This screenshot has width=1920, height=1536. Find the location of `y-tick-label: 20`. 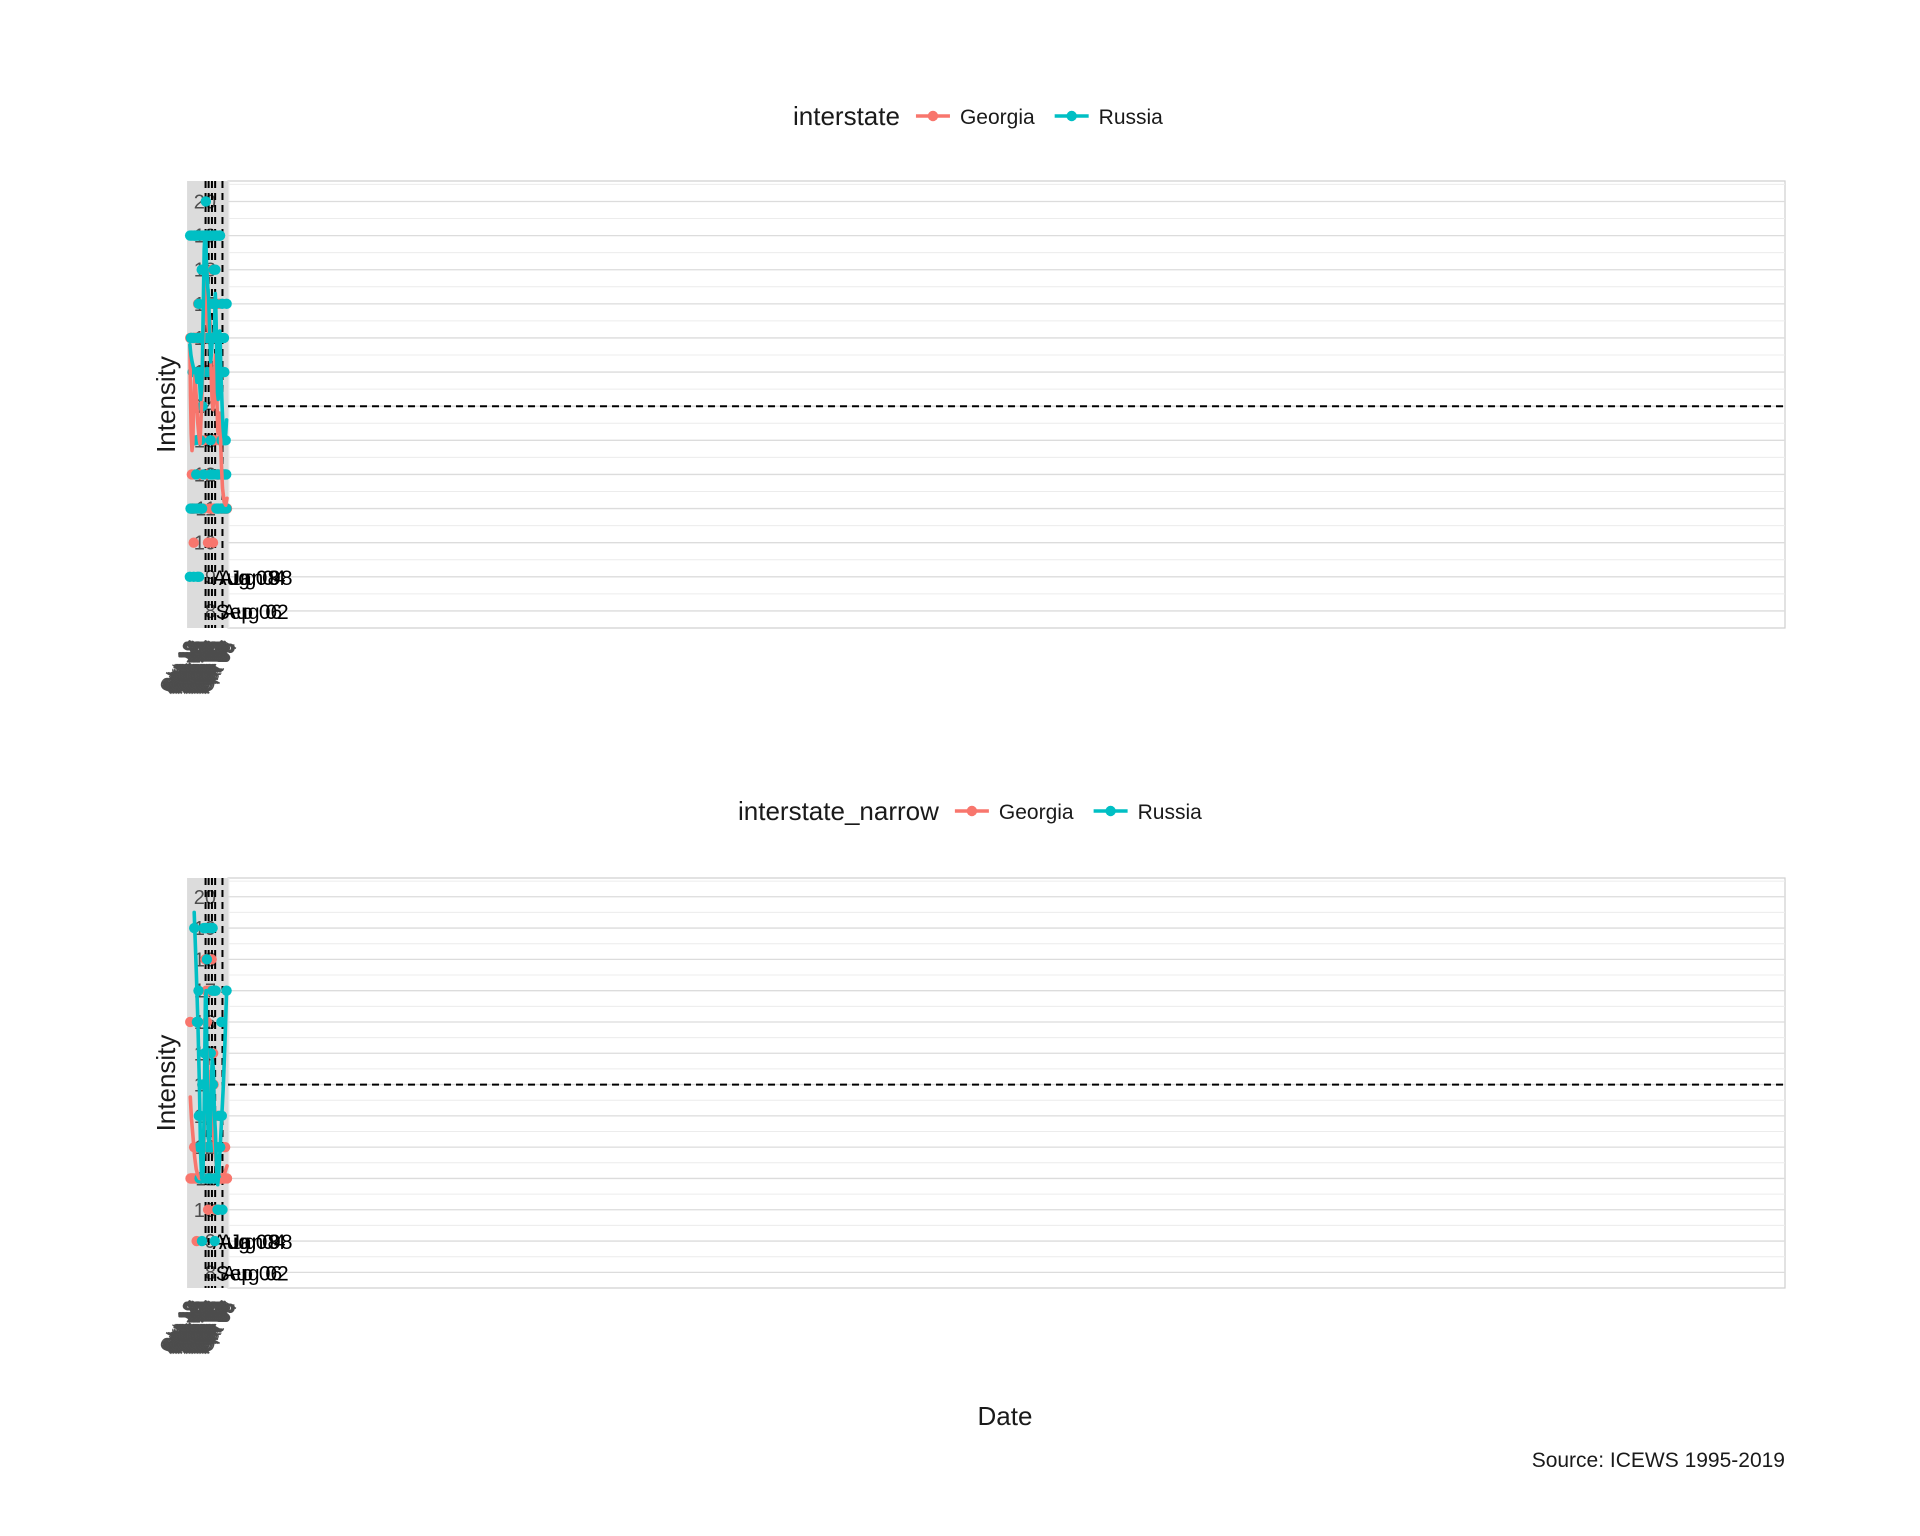

y-tick-label: 20 is located at coordinates (205, 898).